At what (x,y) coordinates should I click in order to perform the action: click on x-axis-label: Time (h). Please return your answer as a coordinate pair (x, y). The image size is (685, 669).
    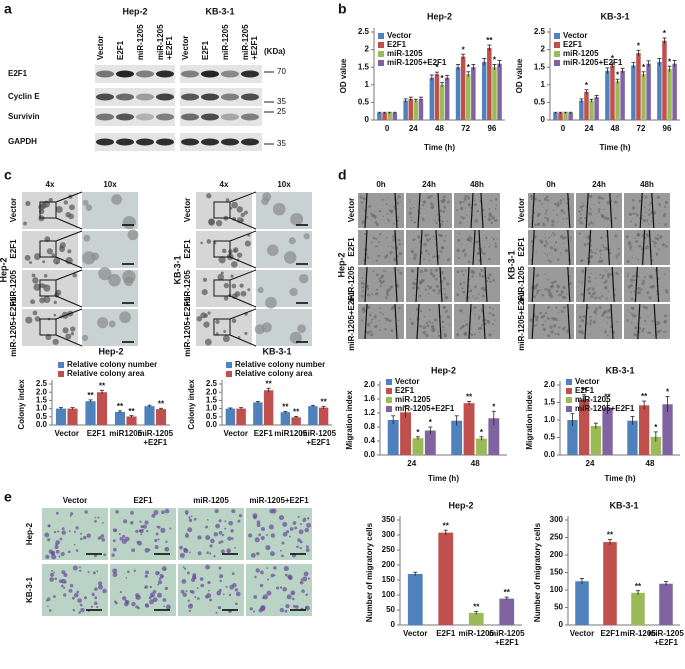
    Looking at the image, I should click on (439, 147).